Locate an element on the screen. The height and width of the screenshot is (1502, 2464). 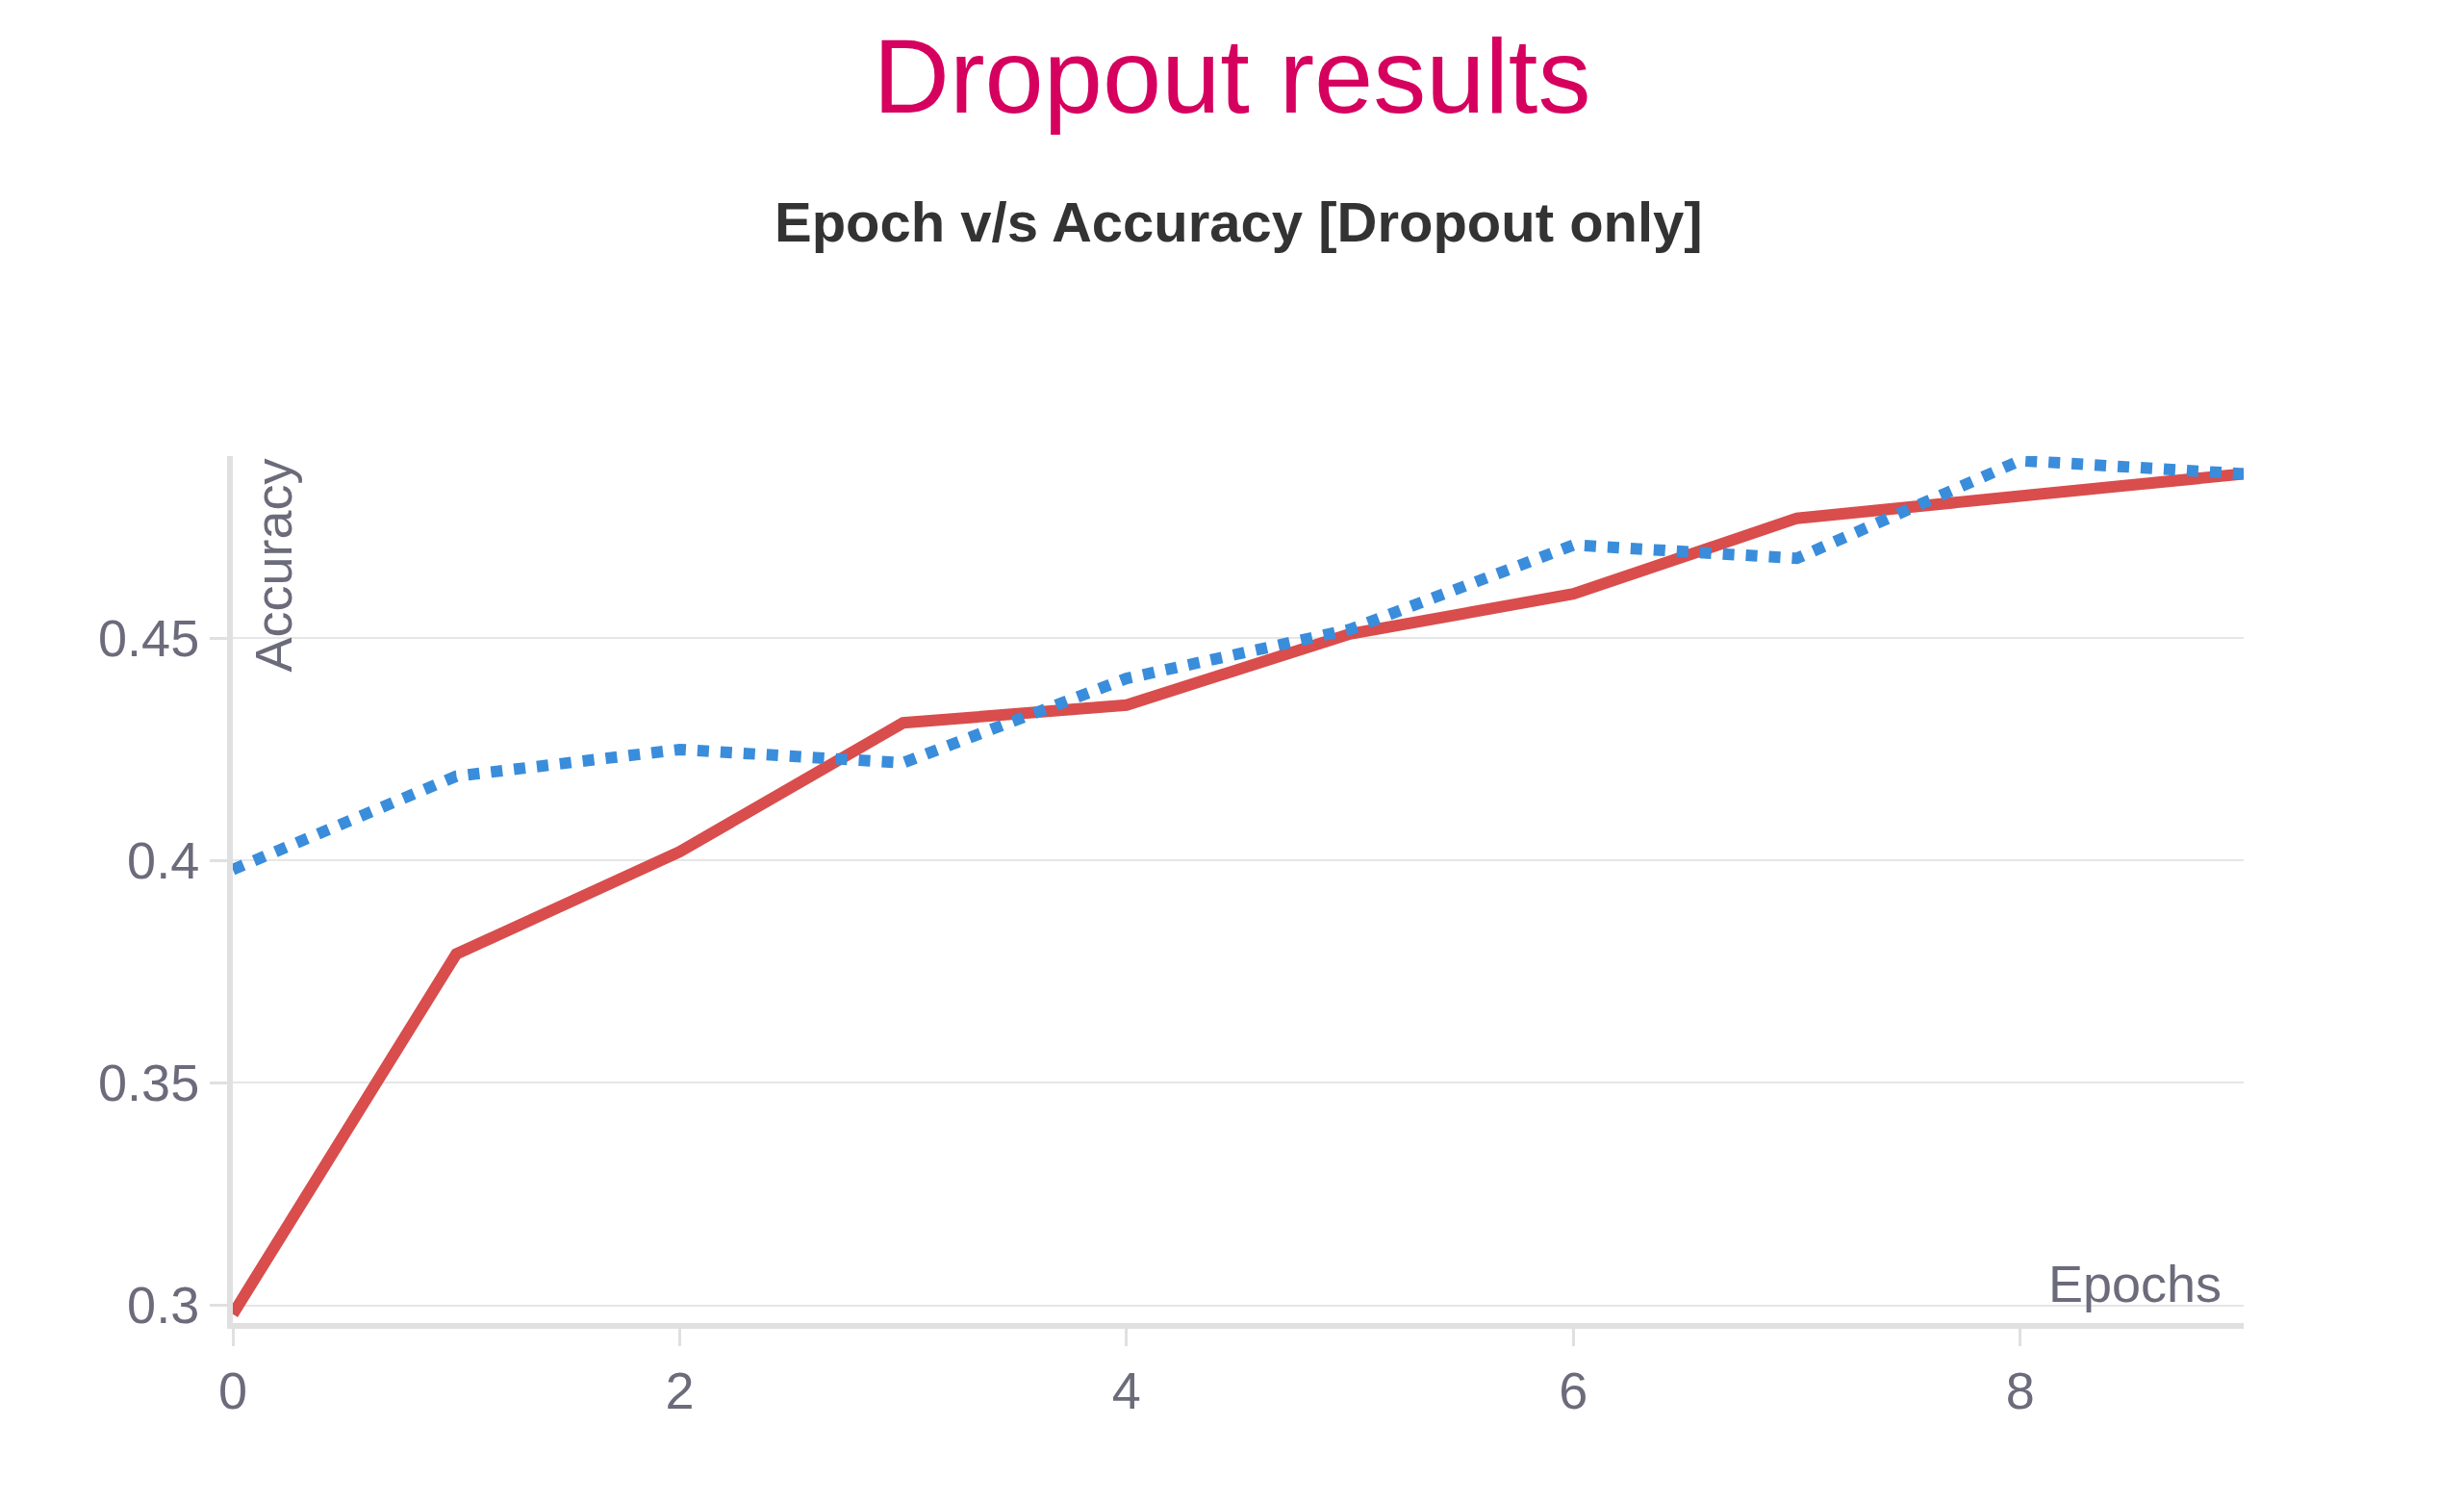
x-tick-label: 6 is located at coordinates (1573, 1390).